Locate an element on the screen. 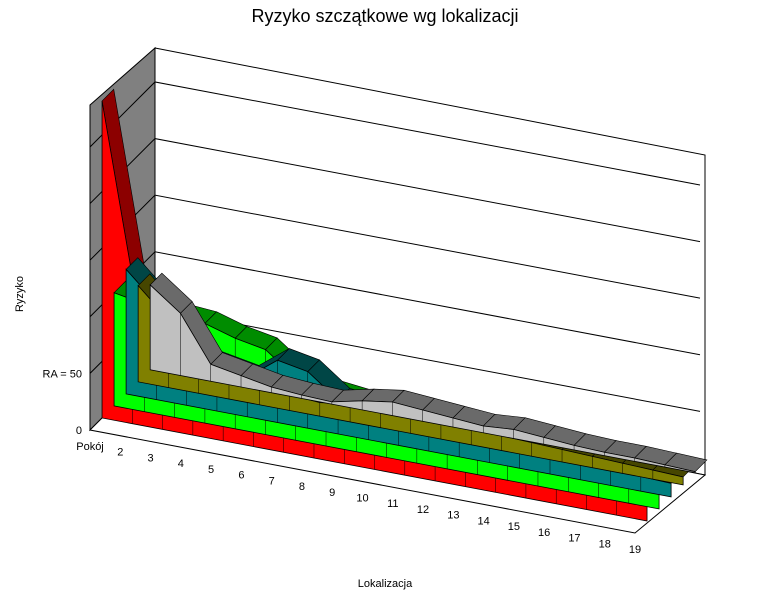 The height and width of the screenshot is (600, 770). x-tick-label: 3 is located at coordinates (150, 458).